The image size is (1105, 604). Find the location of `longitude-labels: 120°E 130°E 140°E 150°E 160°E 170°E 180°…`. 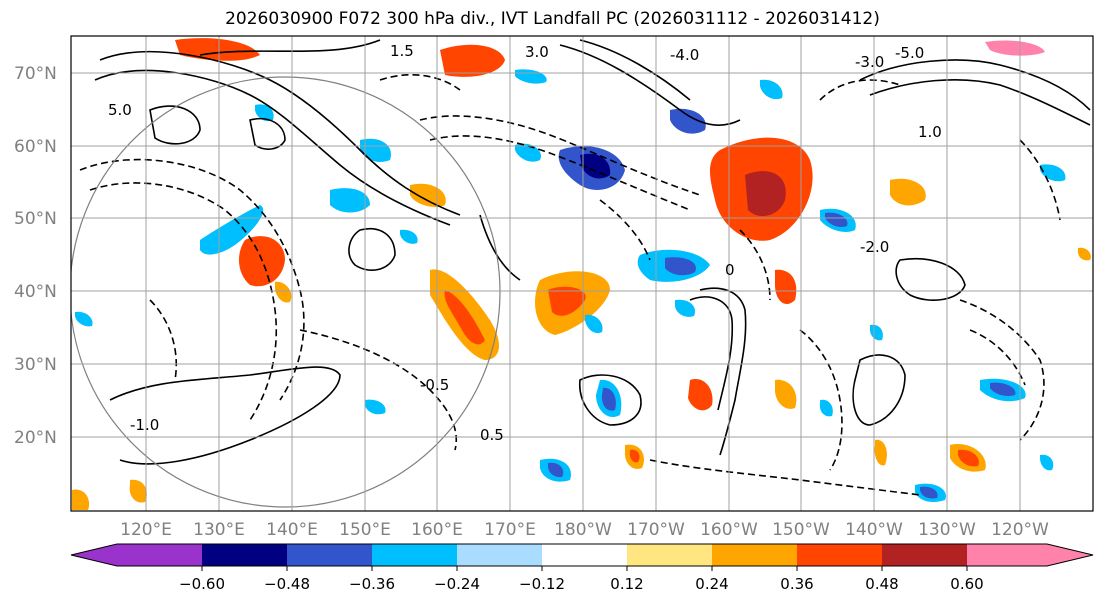

longitude-labels: 120°E 130°E 140°E 150°E 160°E 170°E 180°… is located at coordinates (584, 530).